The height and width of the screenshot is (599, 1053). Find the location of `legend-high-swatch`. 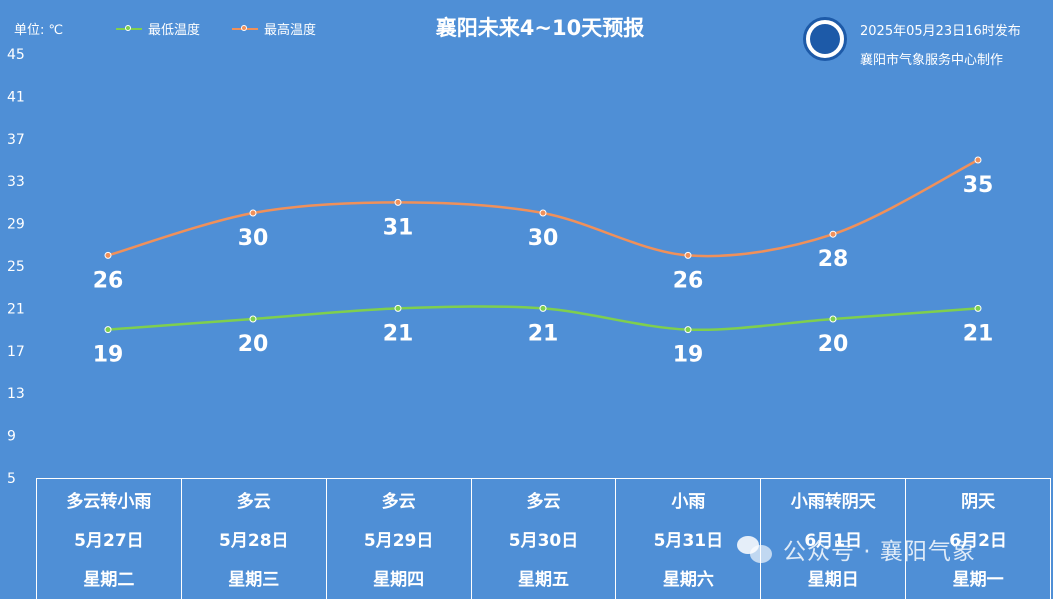

legend-high-swatch is located at coordinates (245, 27).